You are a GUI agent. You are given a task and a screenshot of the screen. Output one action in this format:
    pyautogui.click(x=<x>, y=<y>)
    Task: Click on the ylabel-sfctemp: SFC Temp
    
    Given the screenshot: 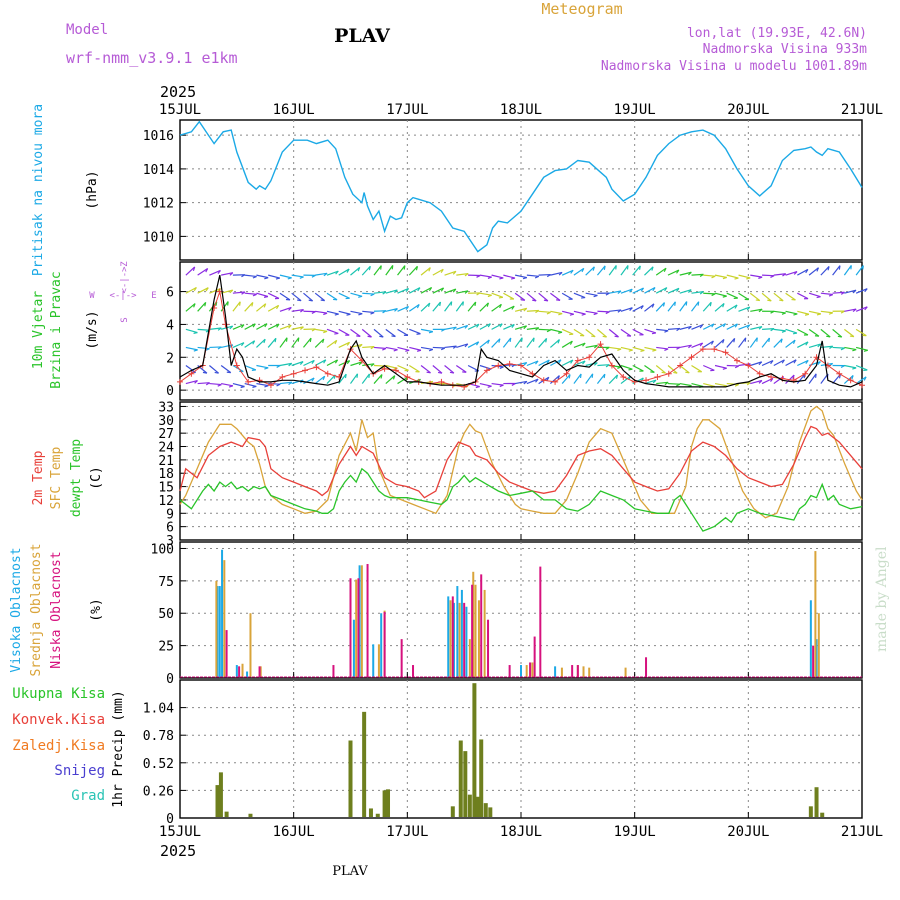 What is the action you would take?
    pyautogui.click(x=56, y=478)
    